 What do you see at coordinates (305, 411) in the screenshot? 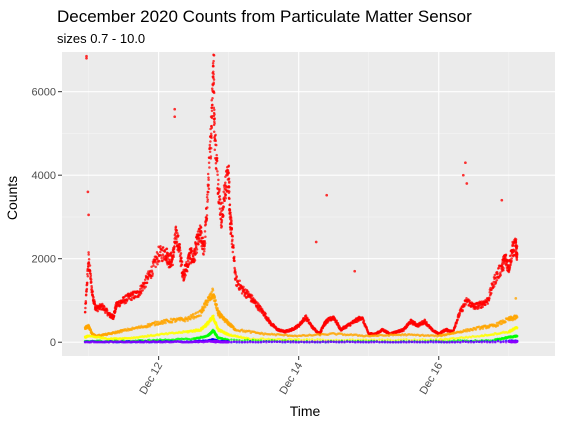
I see `x-axis-title: Time` at bounding box center [305, 411].